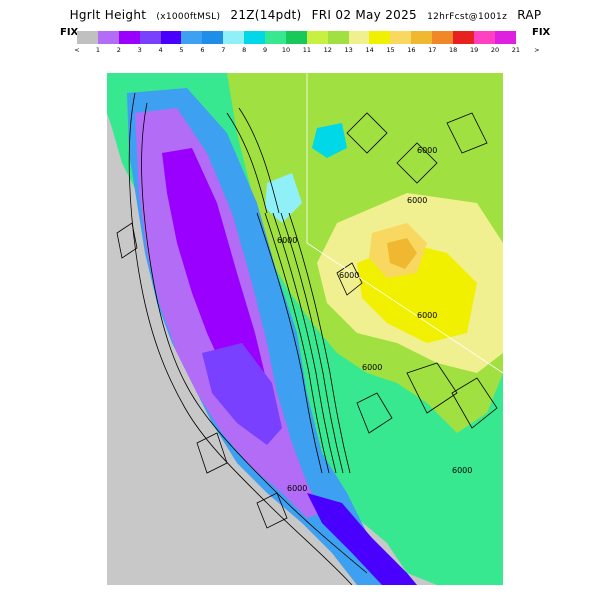 This screenshot has height=611, width=611. I want to click on colorbar-left-label: FIX, so click(69, 32).